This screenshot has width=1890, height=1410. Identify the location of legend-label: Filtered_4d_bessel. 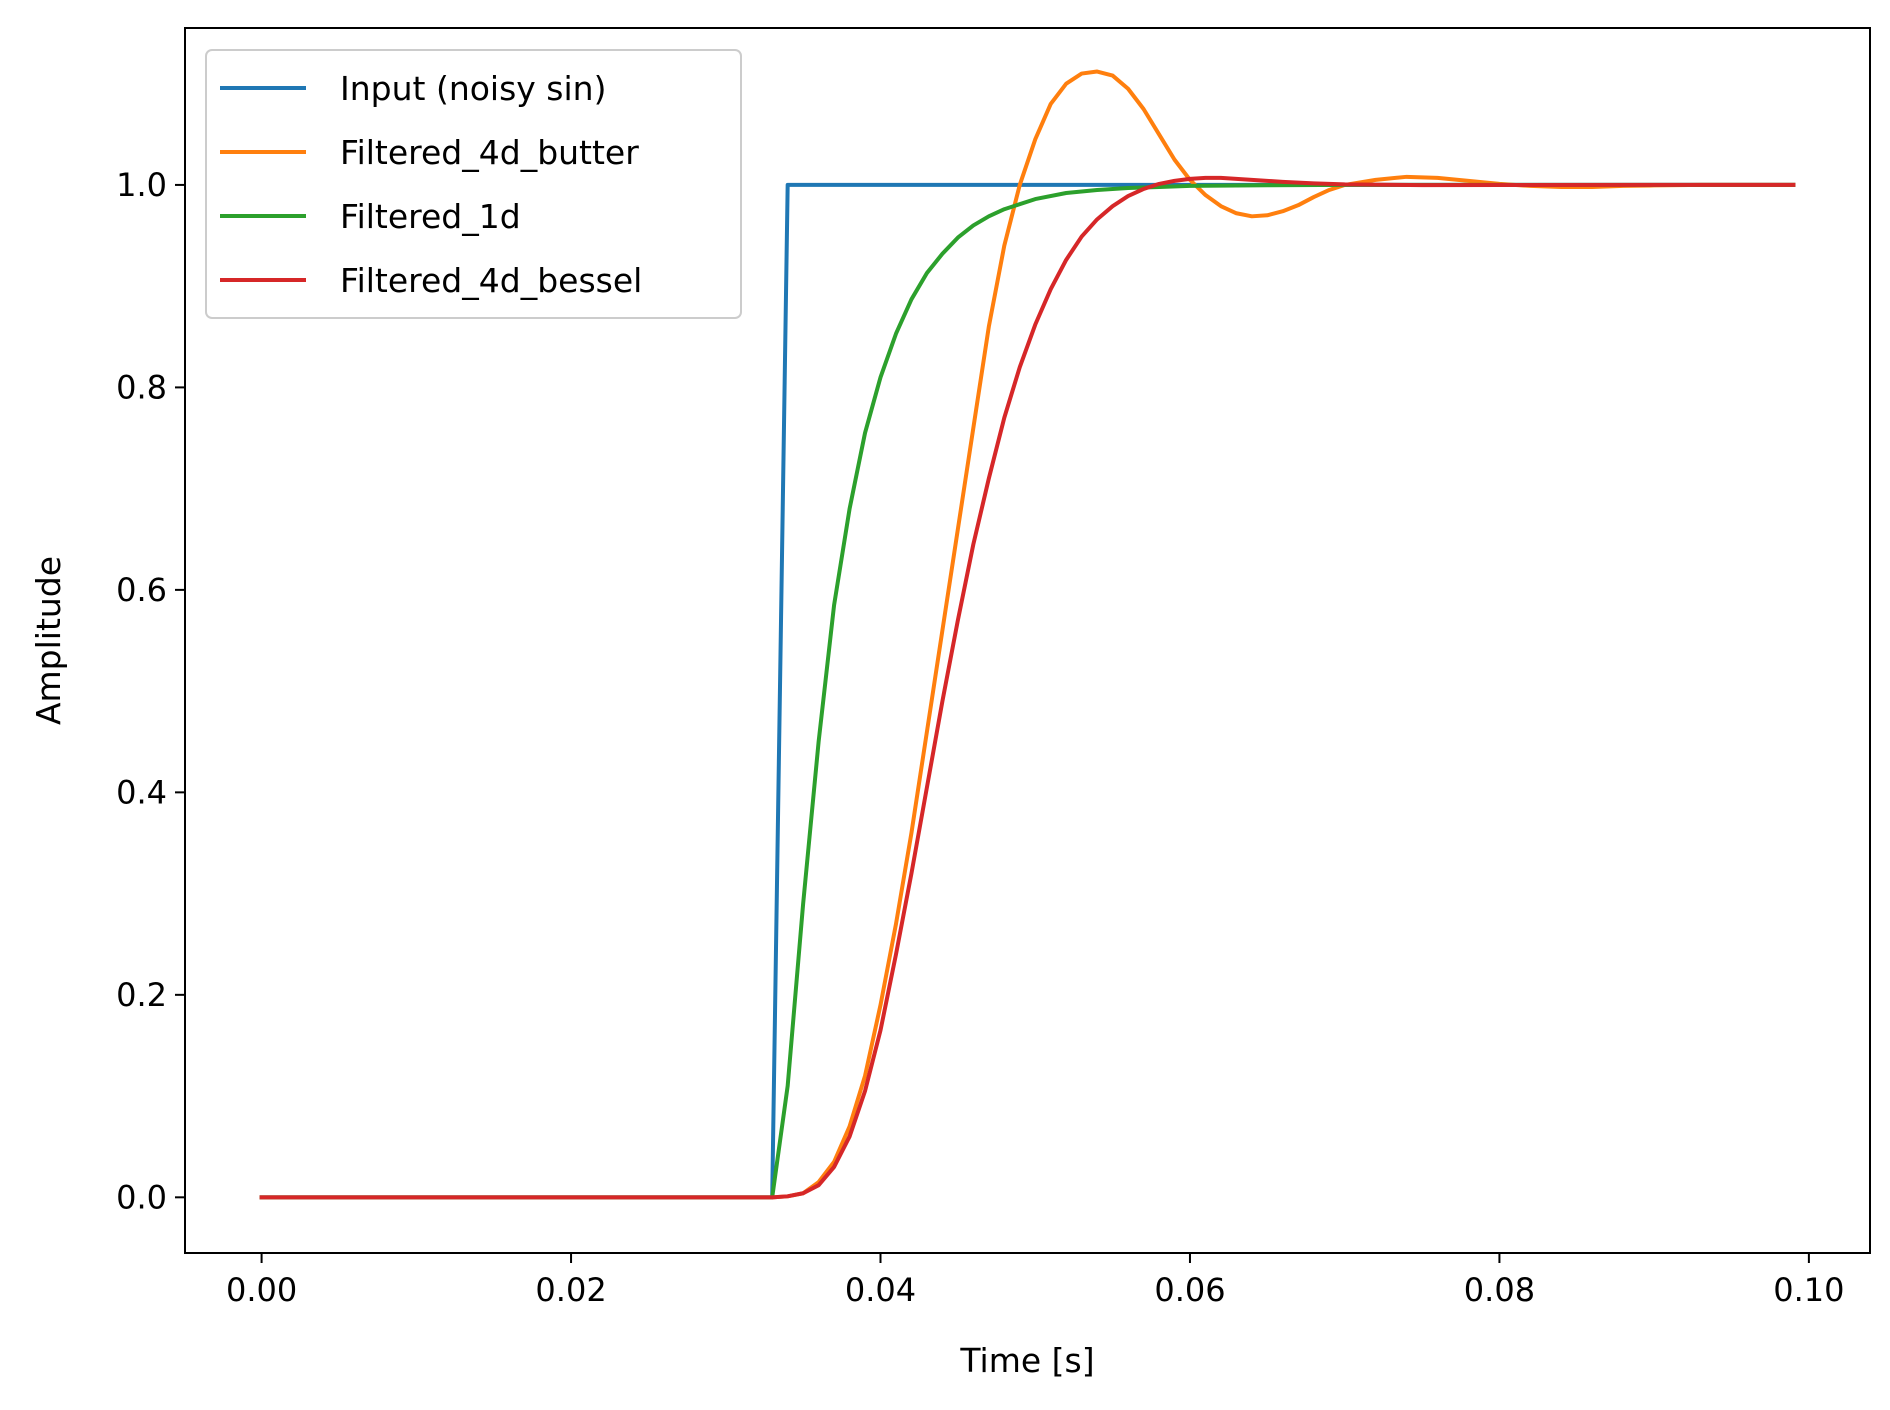
(491, 280).